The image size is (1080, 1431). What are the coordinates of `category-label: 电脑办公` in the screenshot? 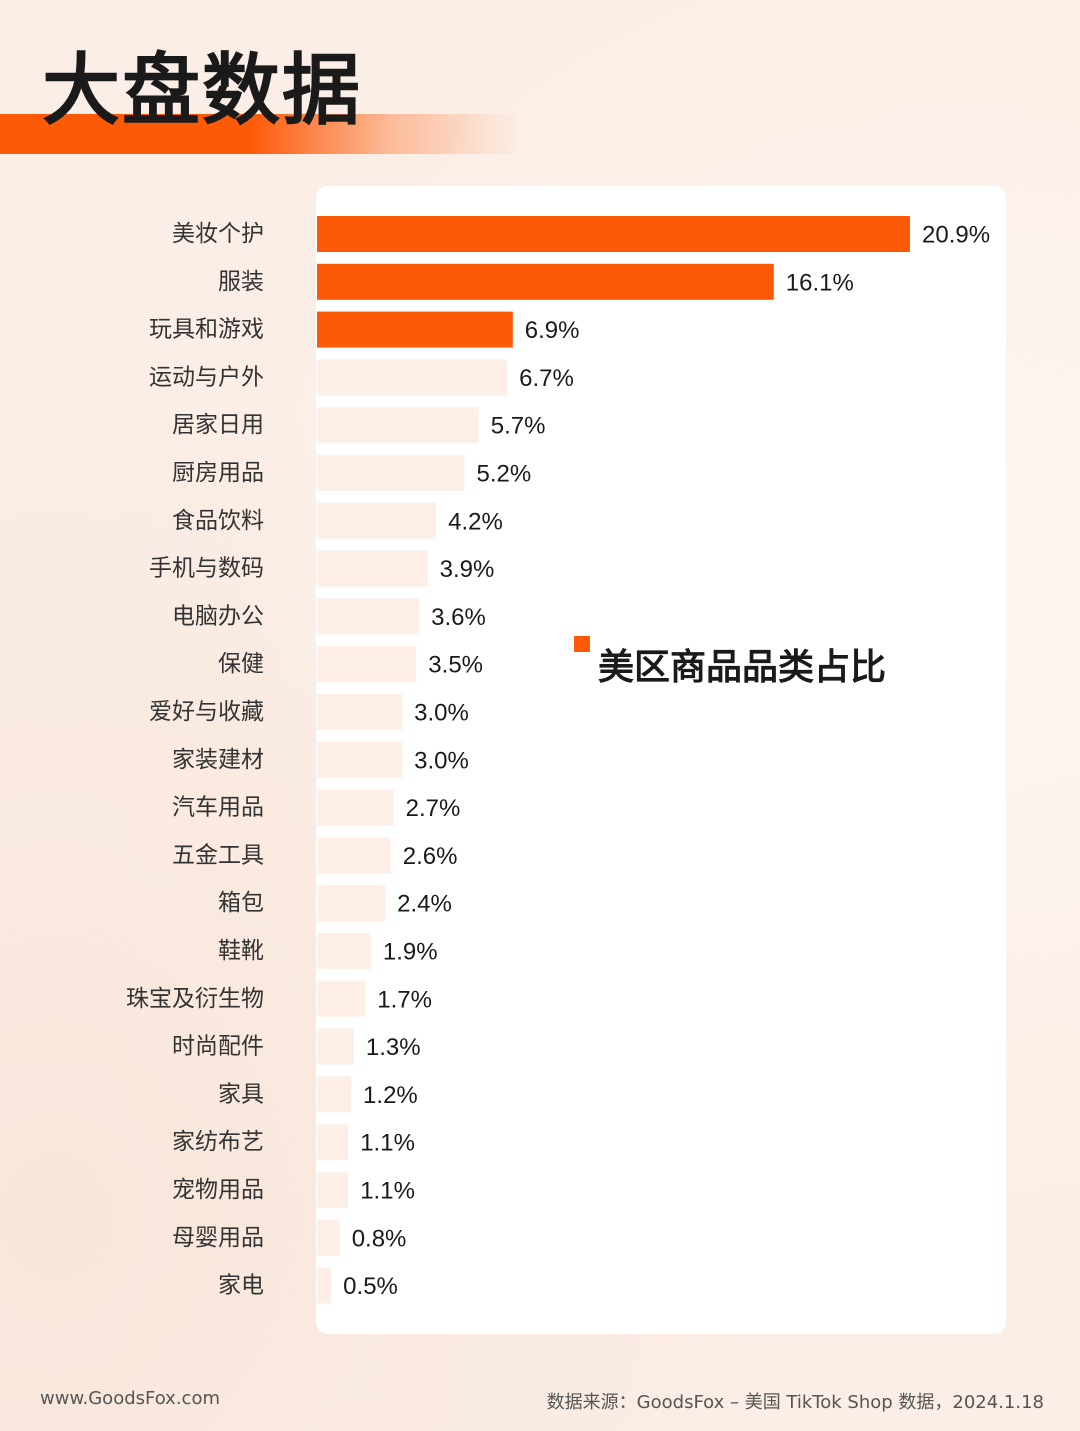 It's located at (218, 616).